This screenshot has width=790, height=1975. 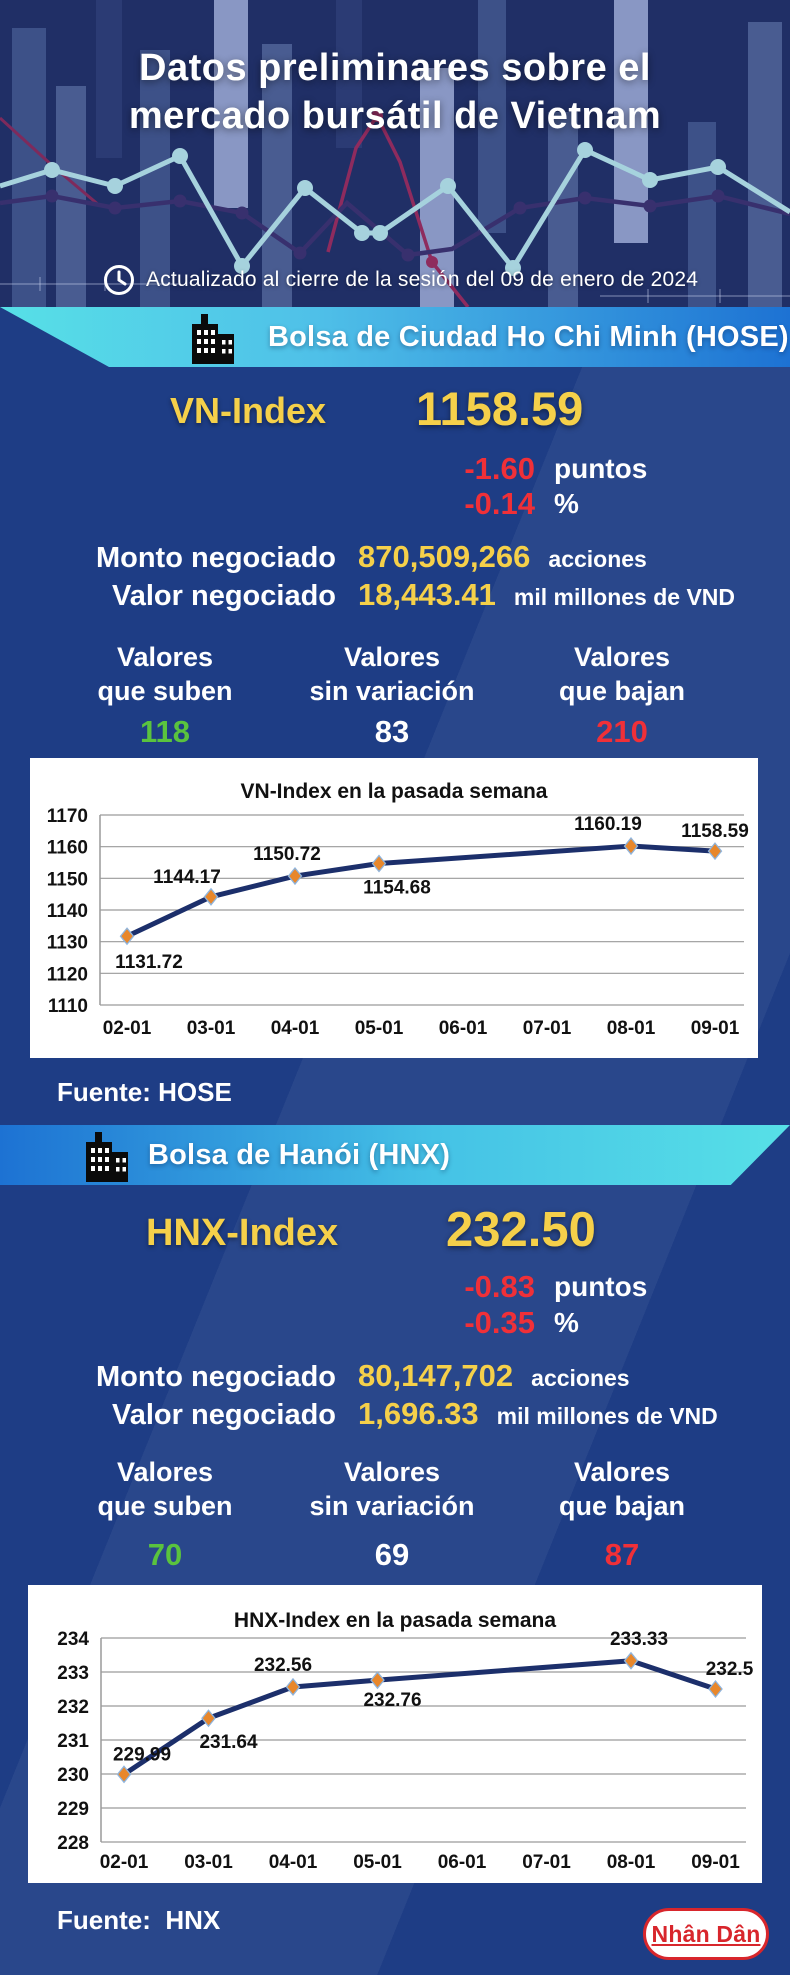 I want to click on svg-text: 1160.19, so click(x=608, y=824).